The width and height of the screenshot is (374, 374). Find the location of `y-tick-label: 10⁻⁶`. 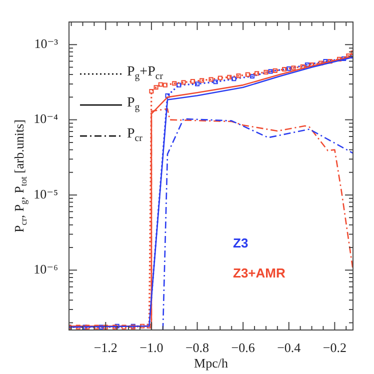

y-tick-label: 10⁻⁶ is located at coordinates (46, 269).